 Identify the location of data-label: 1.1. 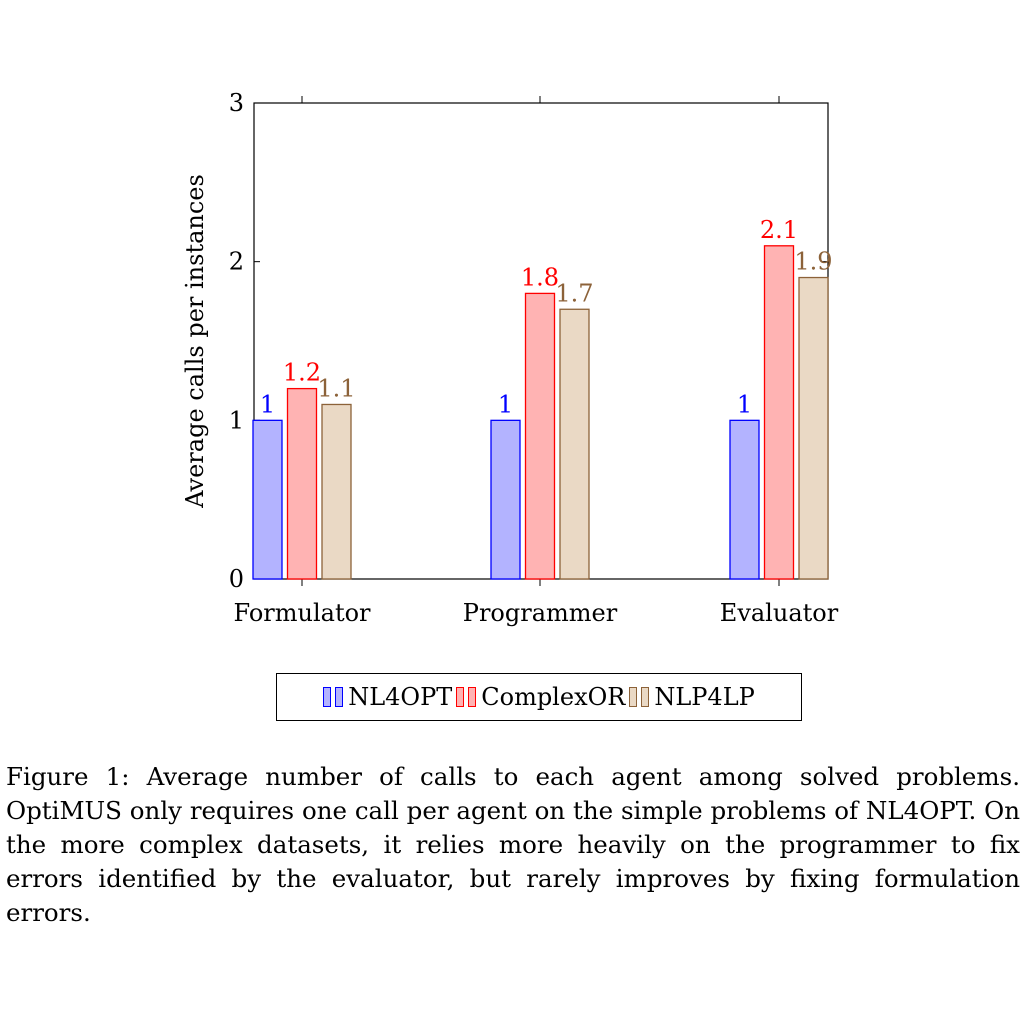
(336, 388).